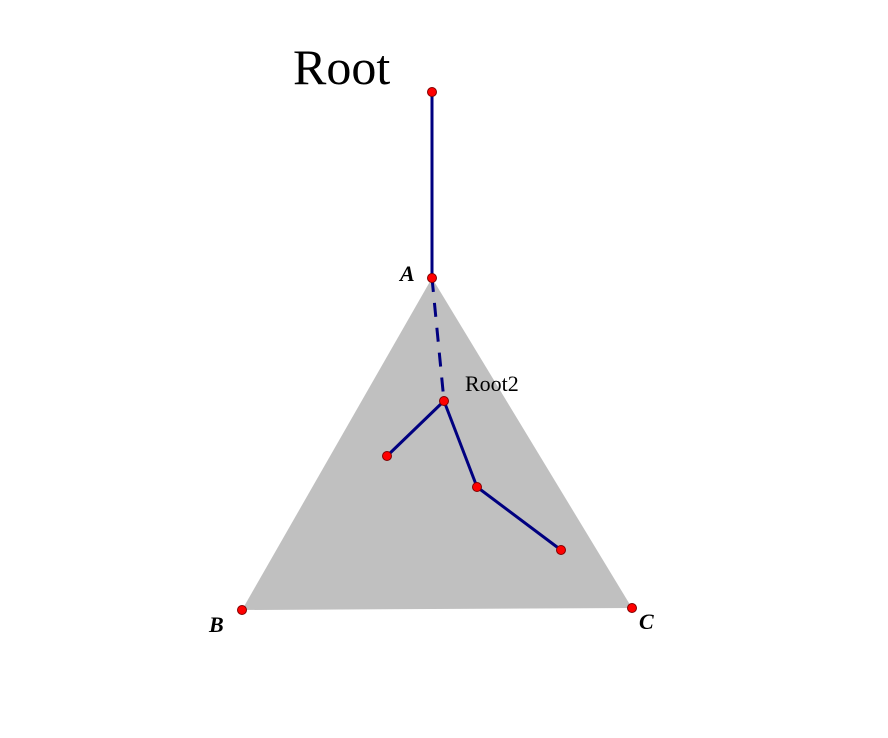 The height and width of the screenshot is (738, 888). I want to click on point-c, so click(632, 608).